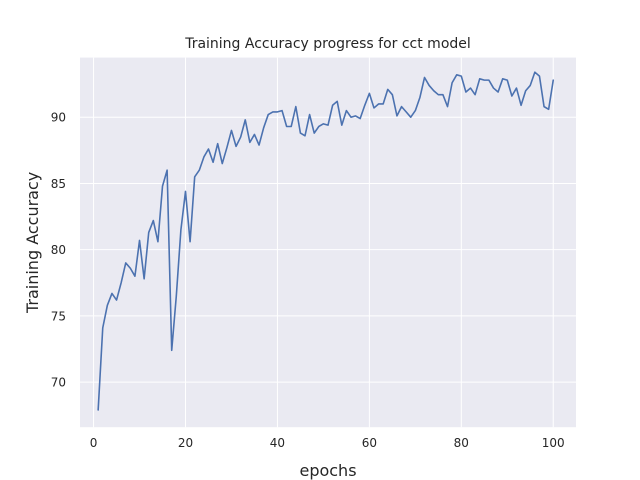  I want to click on x-tick-label: 40, so click(277, 443).